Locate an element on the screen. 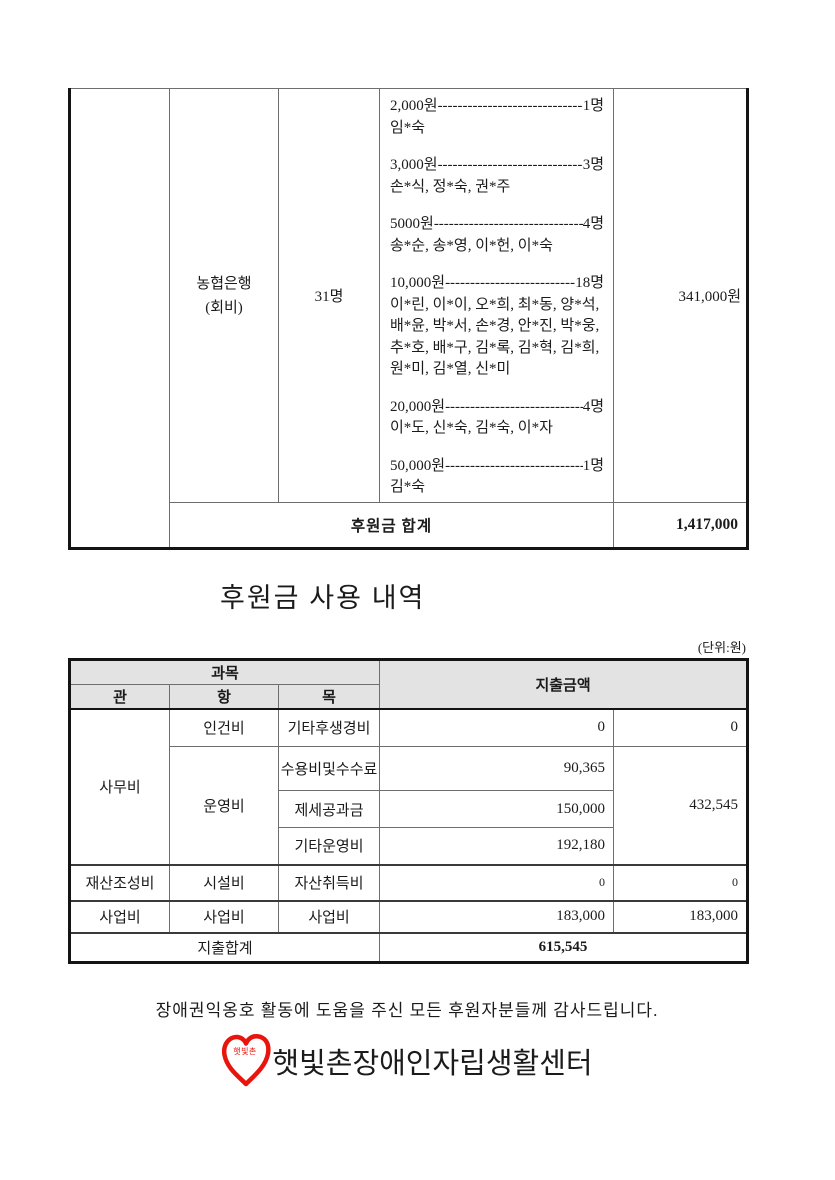  heart-outline is located at coordinates (247, 1060).